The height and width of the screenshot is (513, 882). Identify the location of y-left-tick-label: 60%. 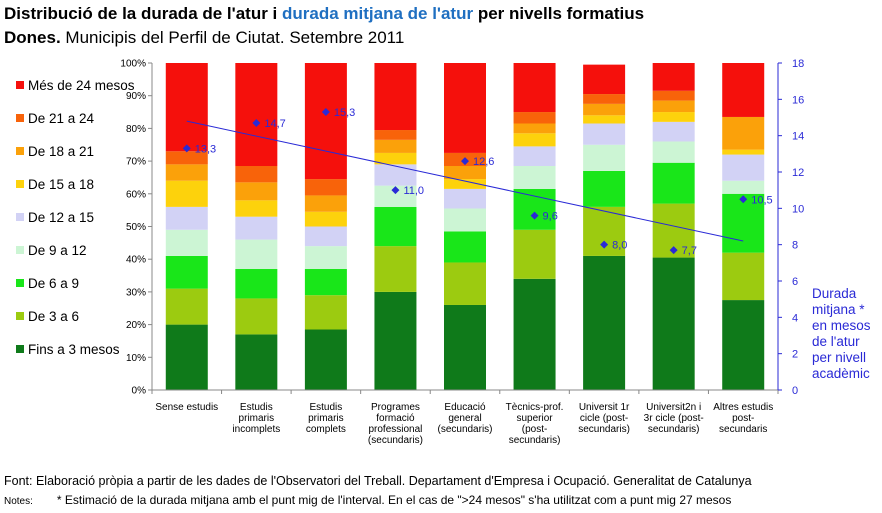
(136, 194).